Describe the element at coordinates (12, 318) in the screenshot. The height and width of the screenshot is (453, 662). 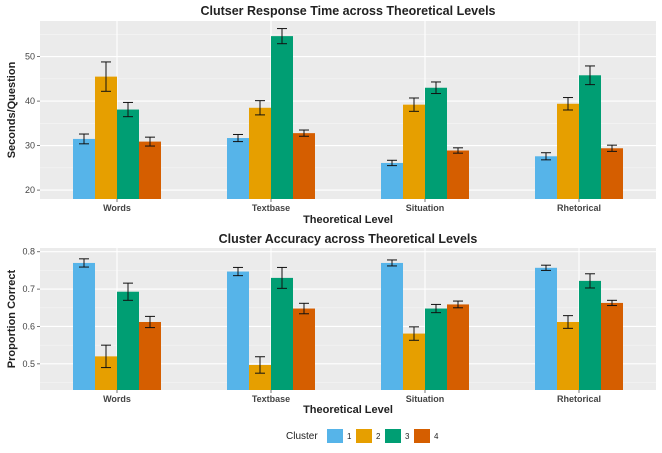
I see `y-axis-label: Proportion Correct` at that location.